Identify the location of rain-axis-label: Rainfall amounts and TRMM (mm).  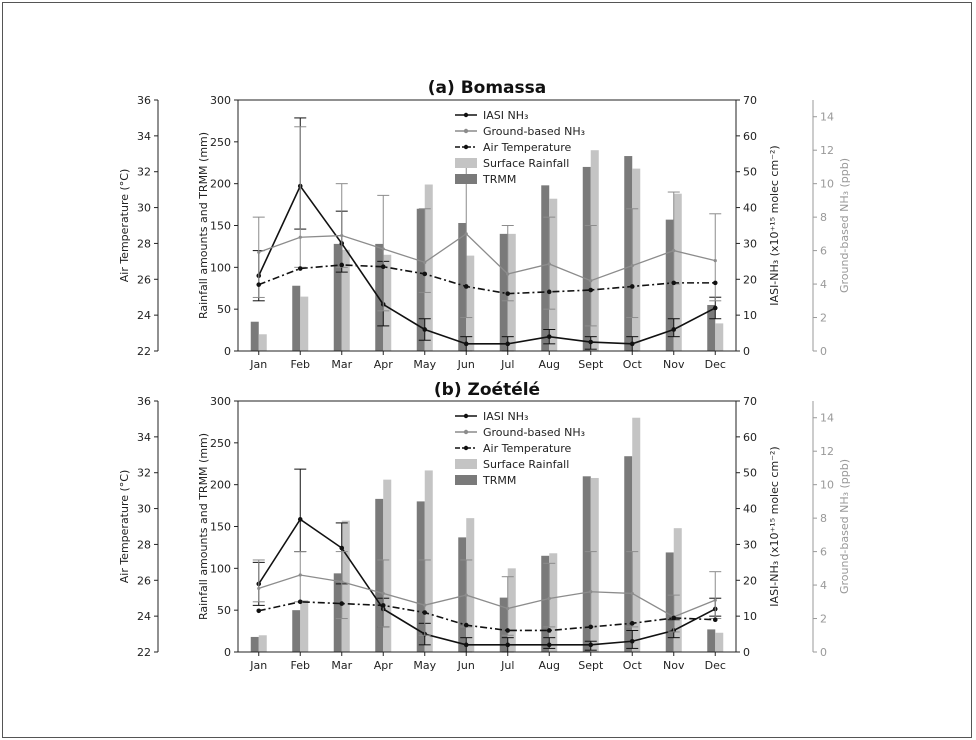
(203, 225).